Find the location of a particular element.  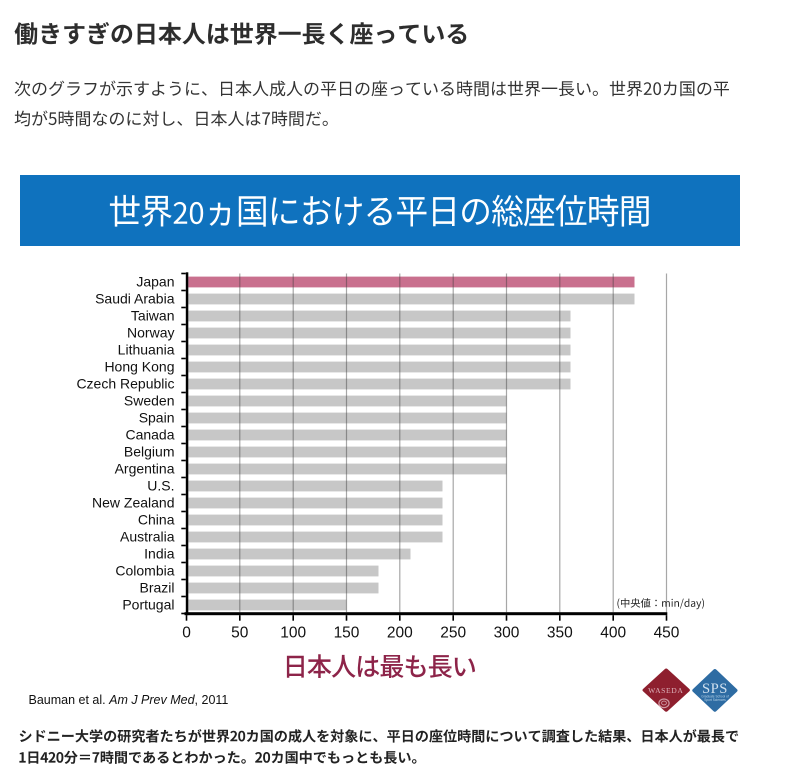

svg-text: Australia is located at coordinates (147, 537).